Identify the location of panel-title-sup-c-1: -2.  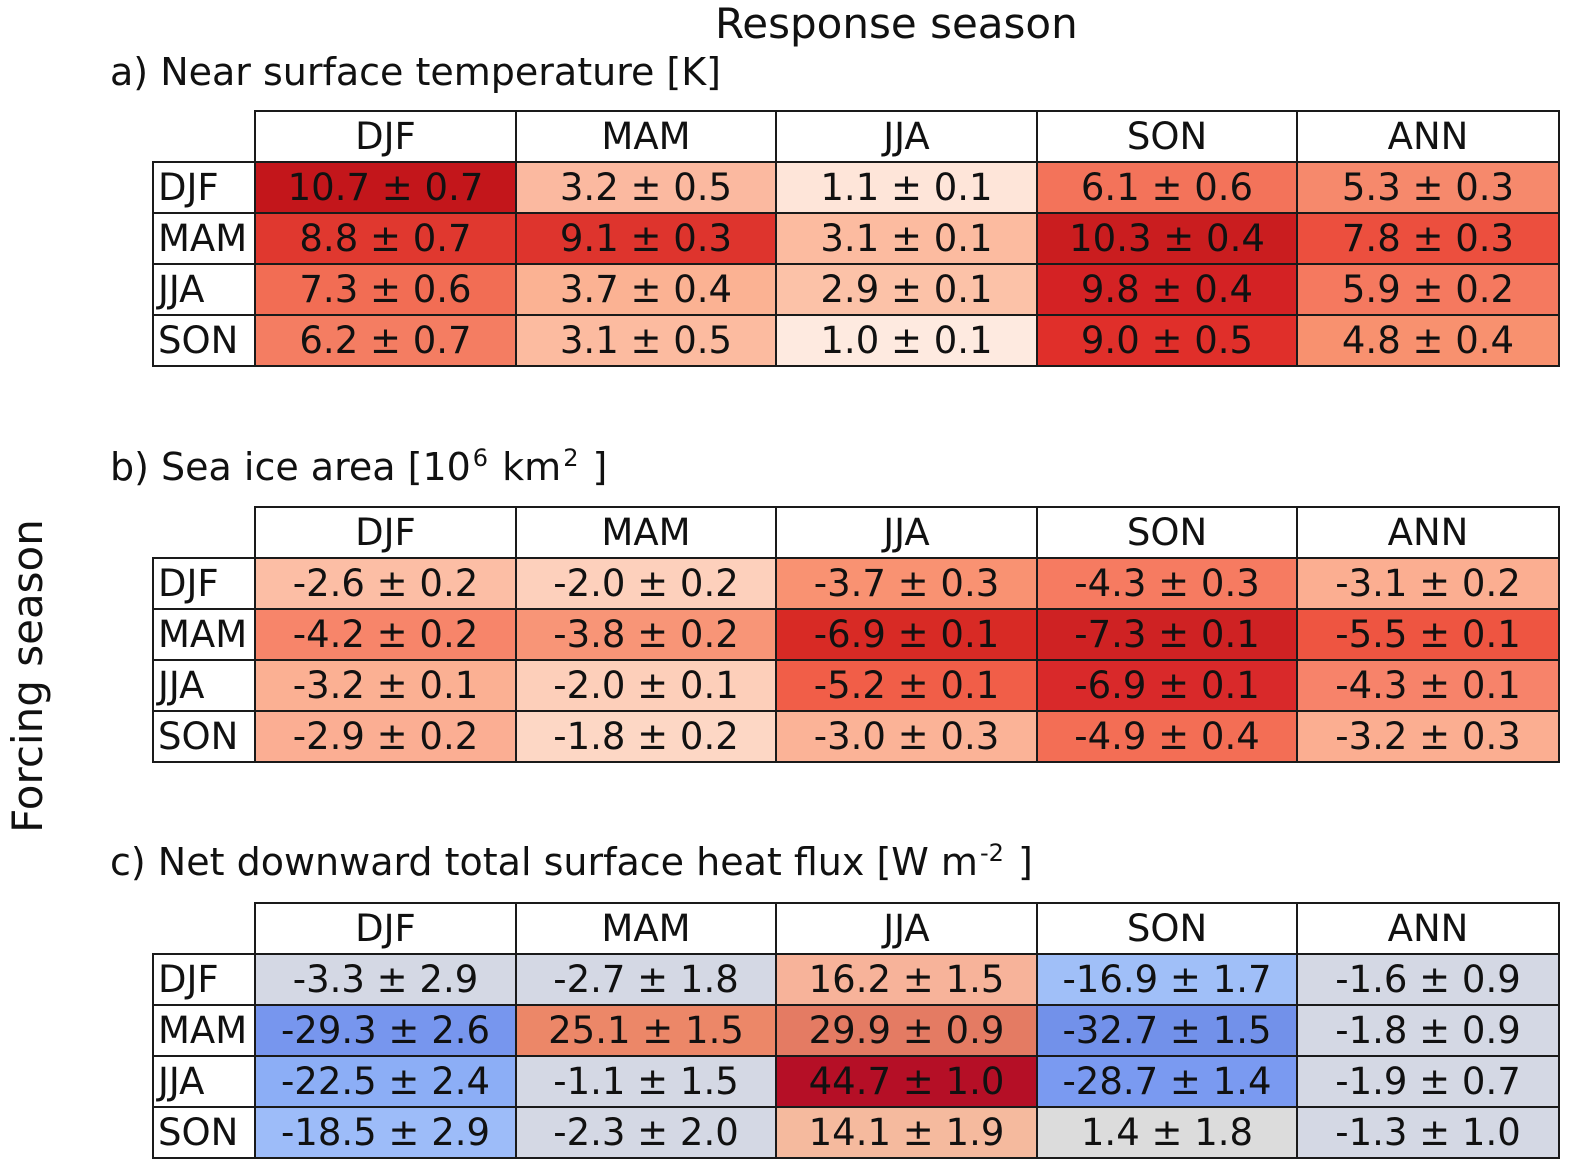
(991, 853).